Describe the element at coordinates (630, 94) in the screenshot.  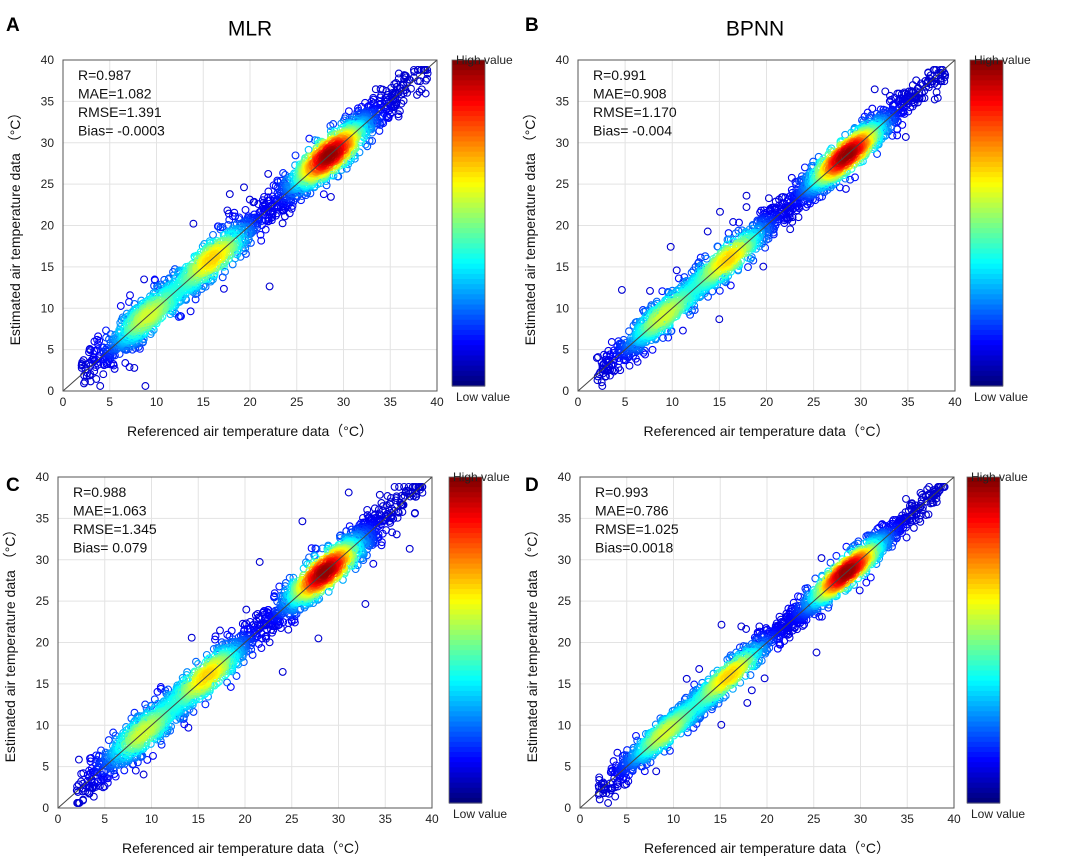
I see `stat-line: MAE=0.908` at that location.